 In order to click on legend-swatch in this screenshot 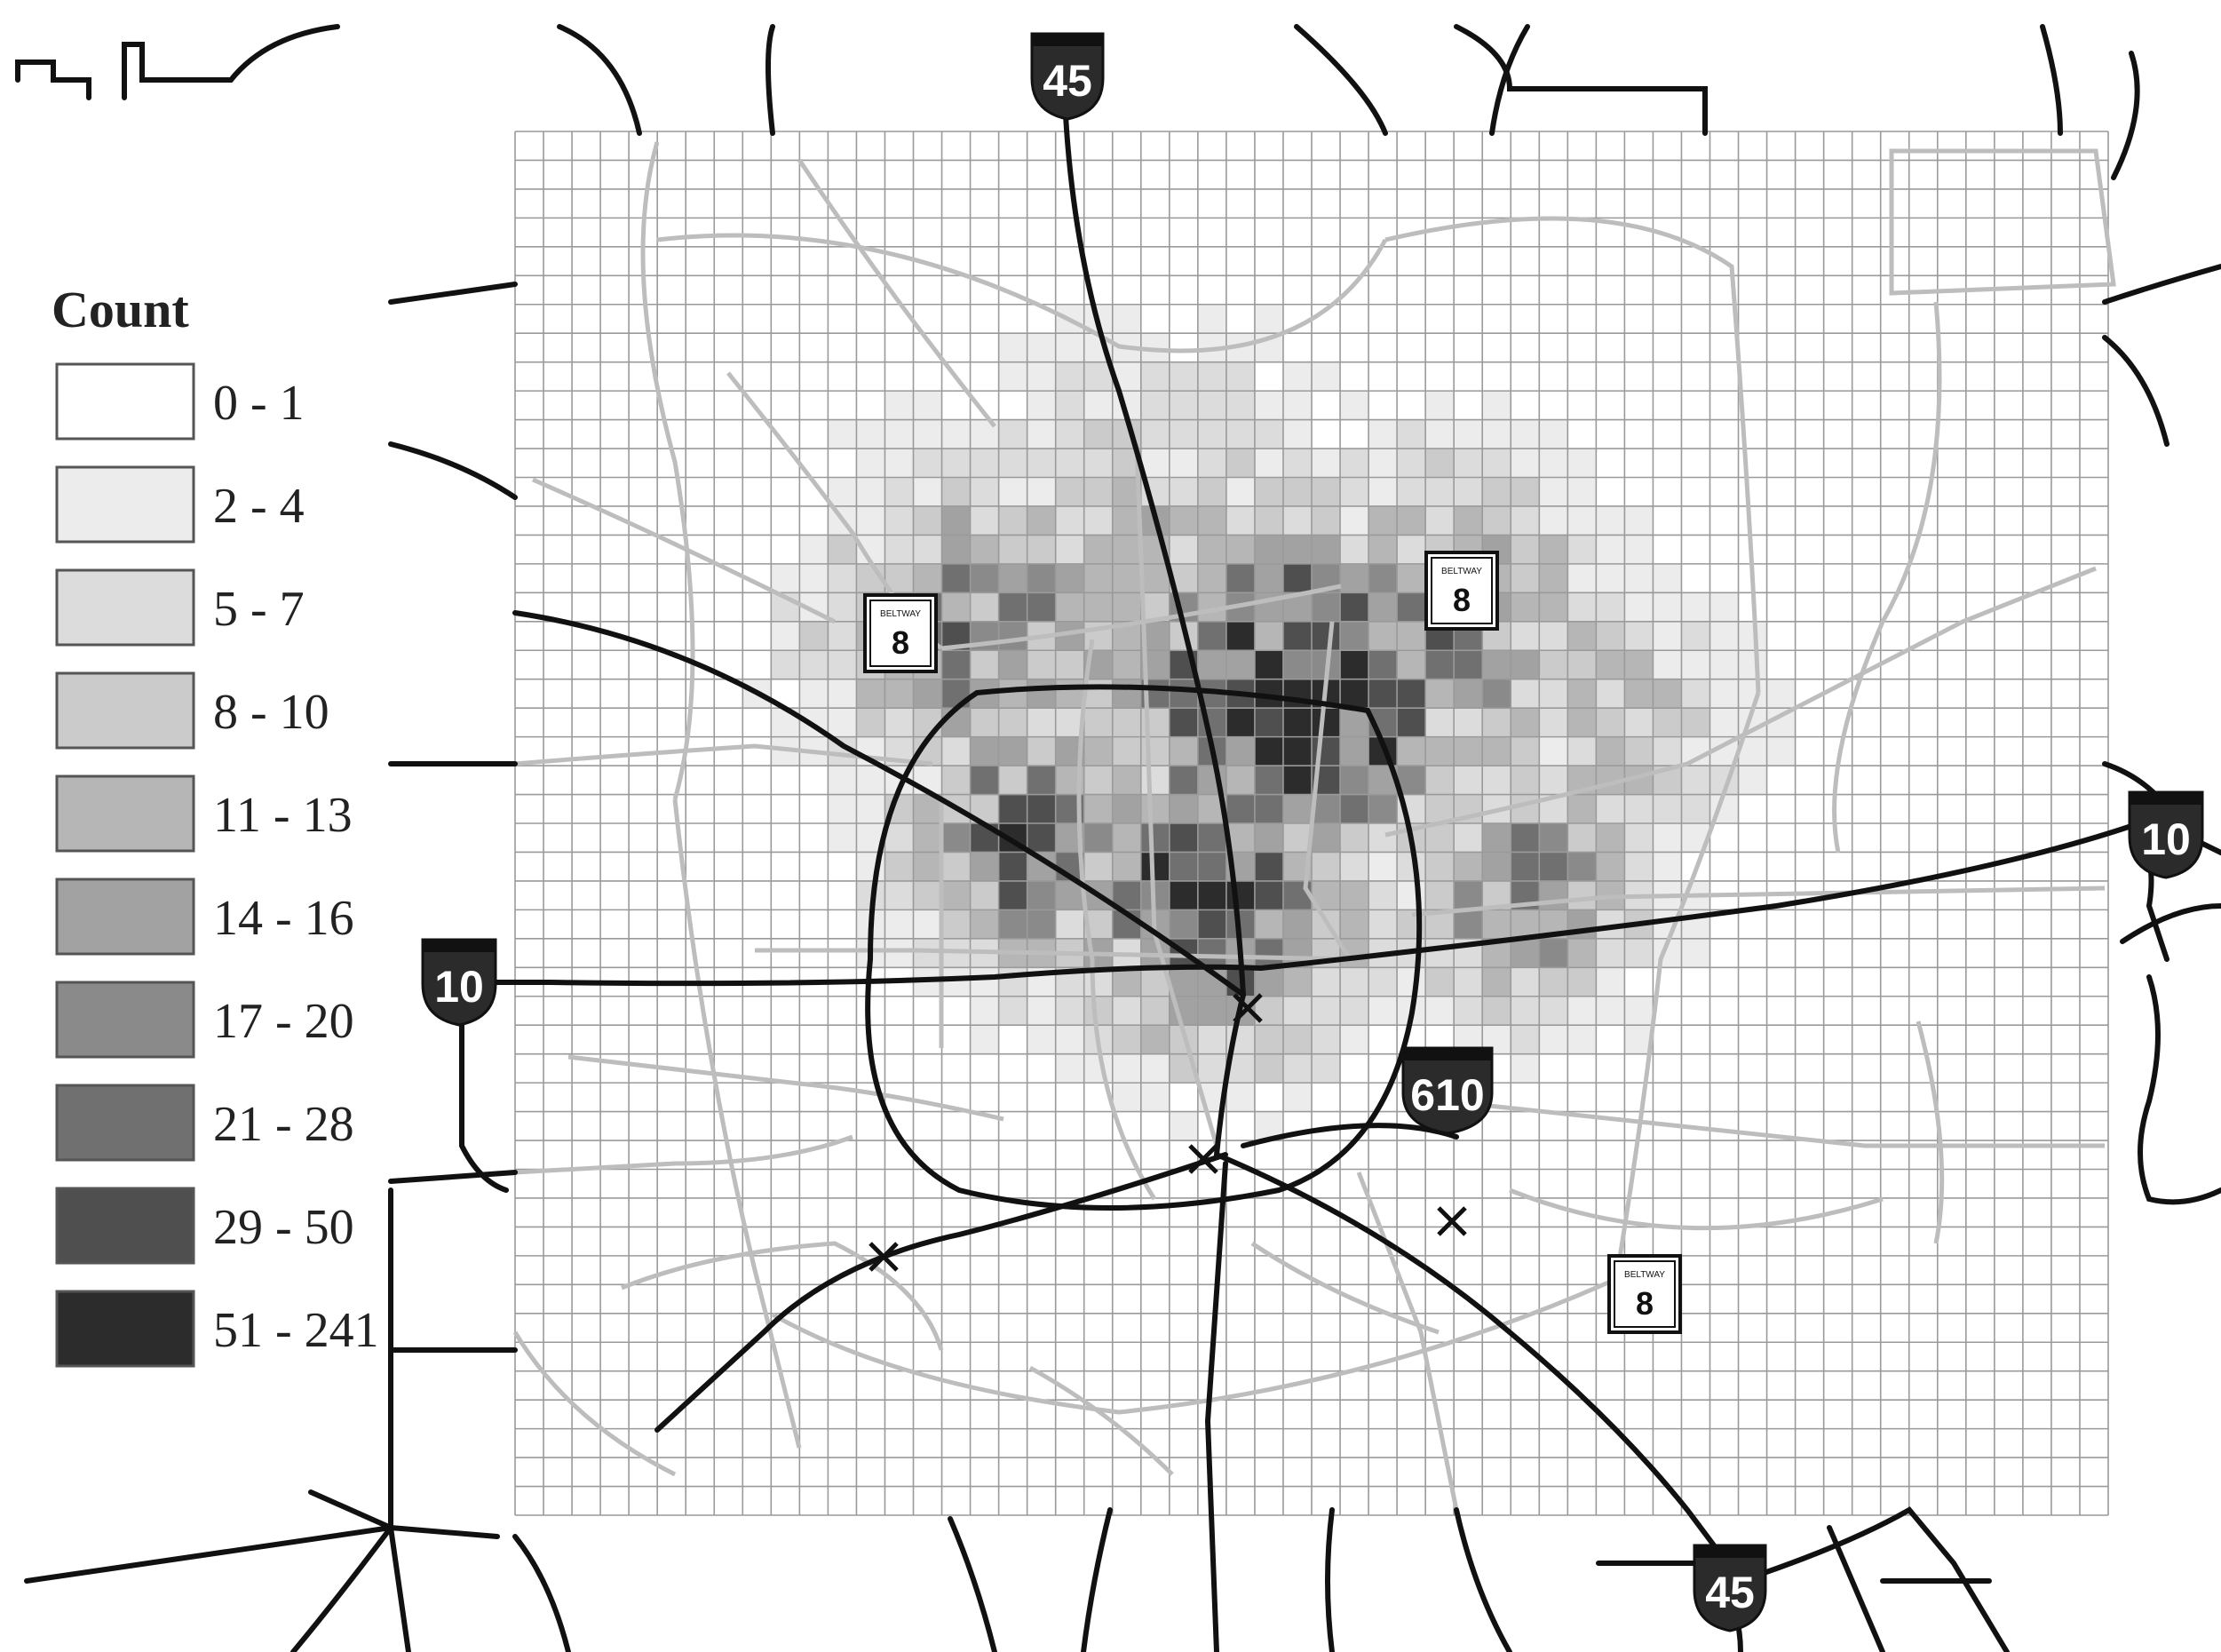, I will do `click(125, 607)`.